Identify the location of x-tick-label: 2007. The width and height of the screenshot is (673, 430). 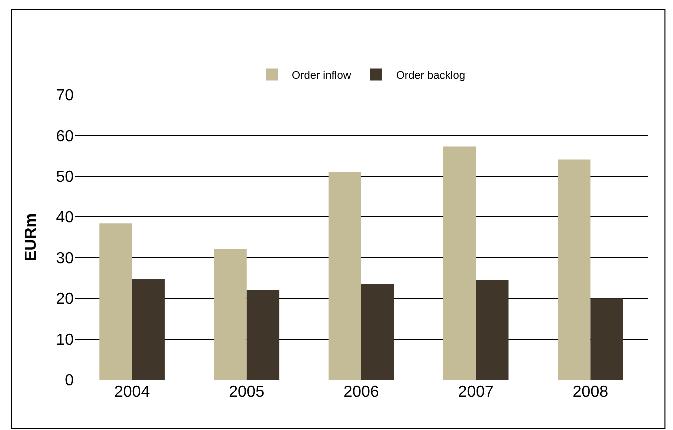
(476, 392).